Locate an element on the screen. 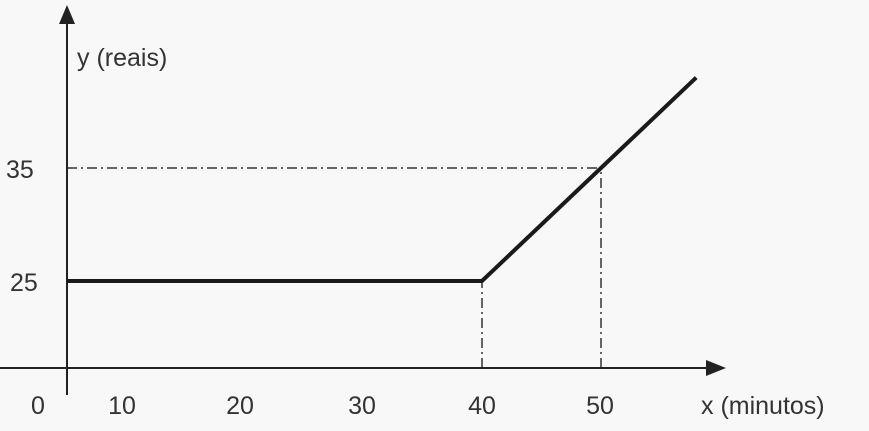 This screenshot has height=431, width=869. y-axis-label: y (reais) is located at coordinates (122, 58).